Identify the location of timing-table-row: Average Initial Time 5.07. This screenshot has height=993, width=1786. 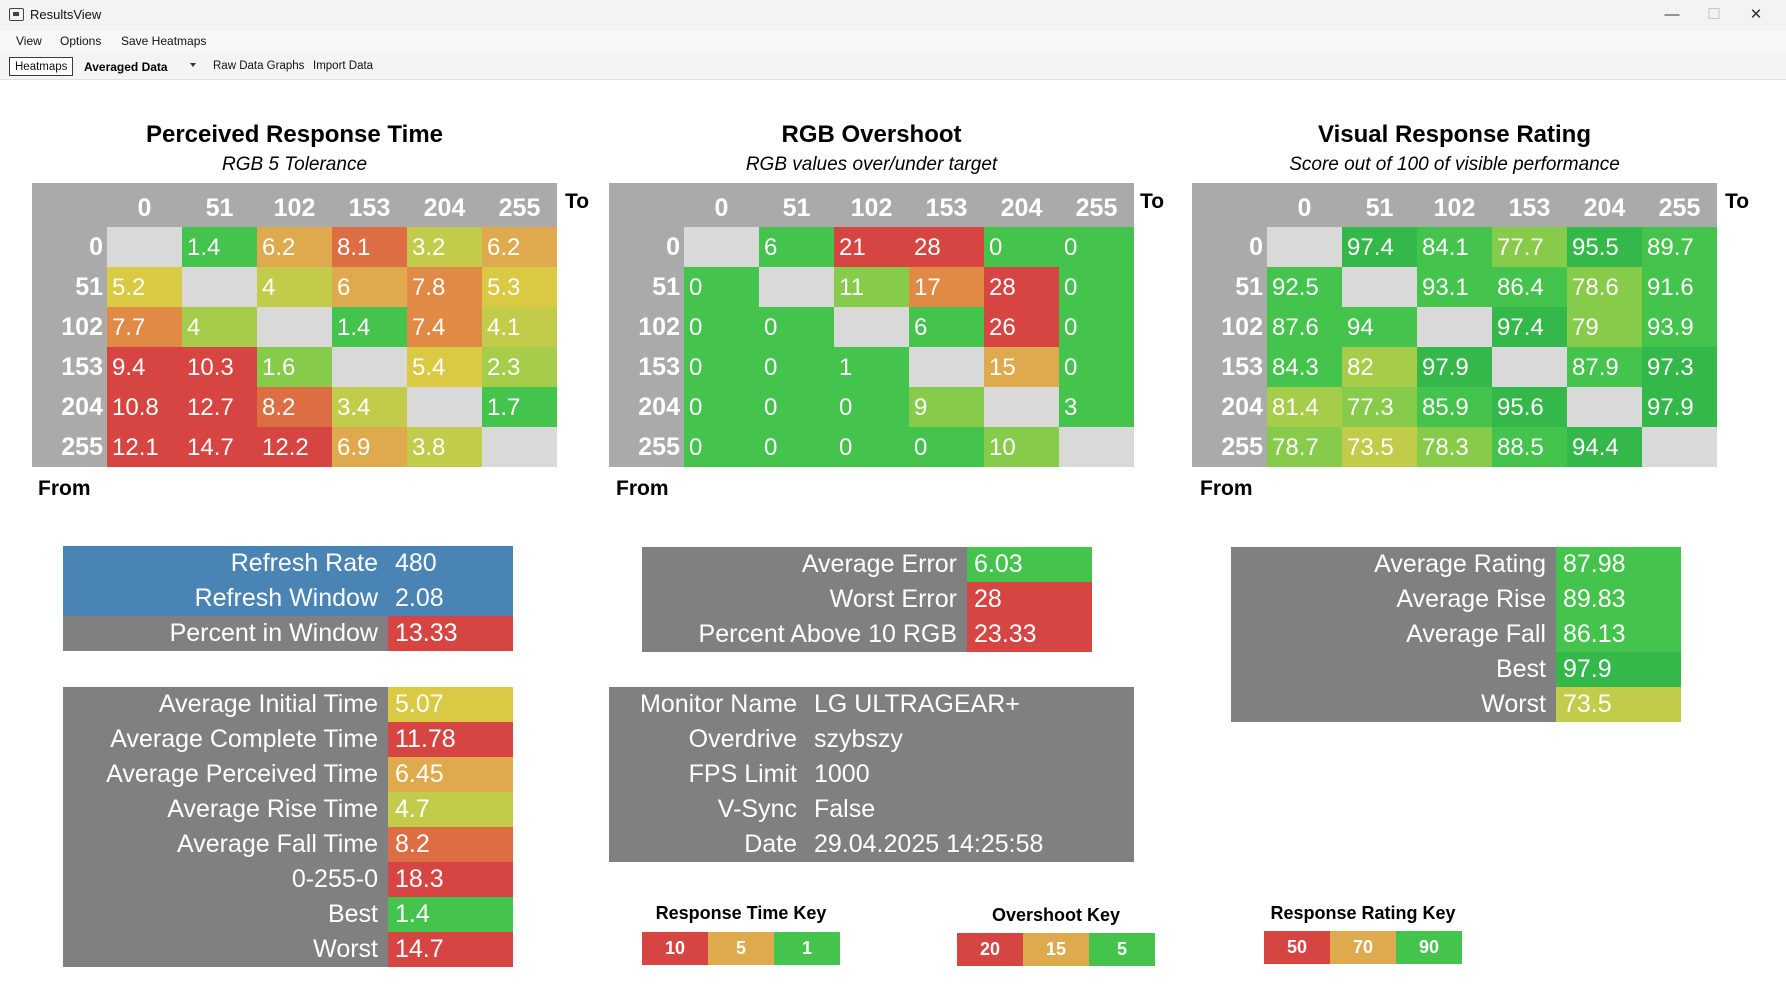
(288, 704).